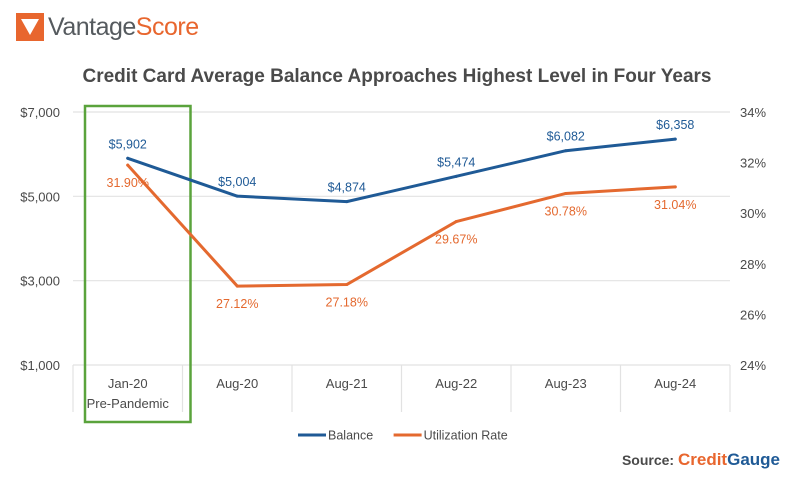 Image resolution: width=794 pixels, height=480 pixels. What do you see at coordinates (347, 188) in the screenshot?
I see `data-label-balance: $4,874` at bounding box center [347, 188].